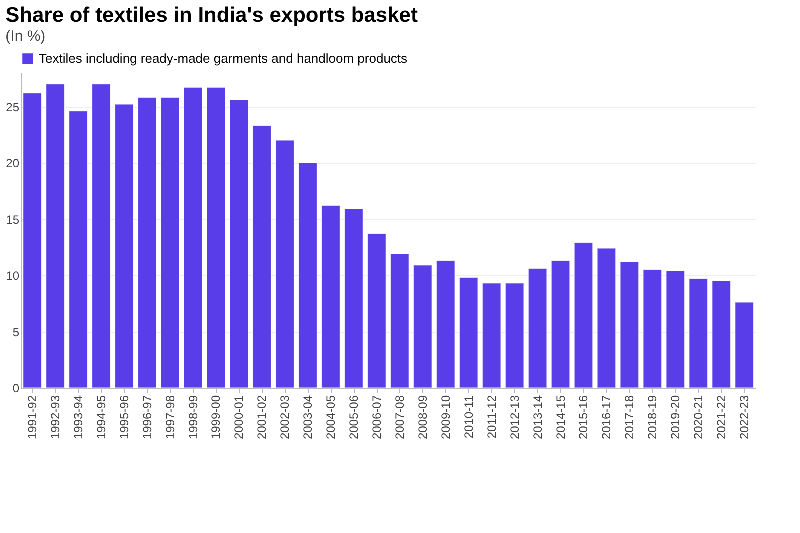  Describe the element at coordinates (653, 417) in the screenshot. I see `x-tick-label: 2018-19` at that location.